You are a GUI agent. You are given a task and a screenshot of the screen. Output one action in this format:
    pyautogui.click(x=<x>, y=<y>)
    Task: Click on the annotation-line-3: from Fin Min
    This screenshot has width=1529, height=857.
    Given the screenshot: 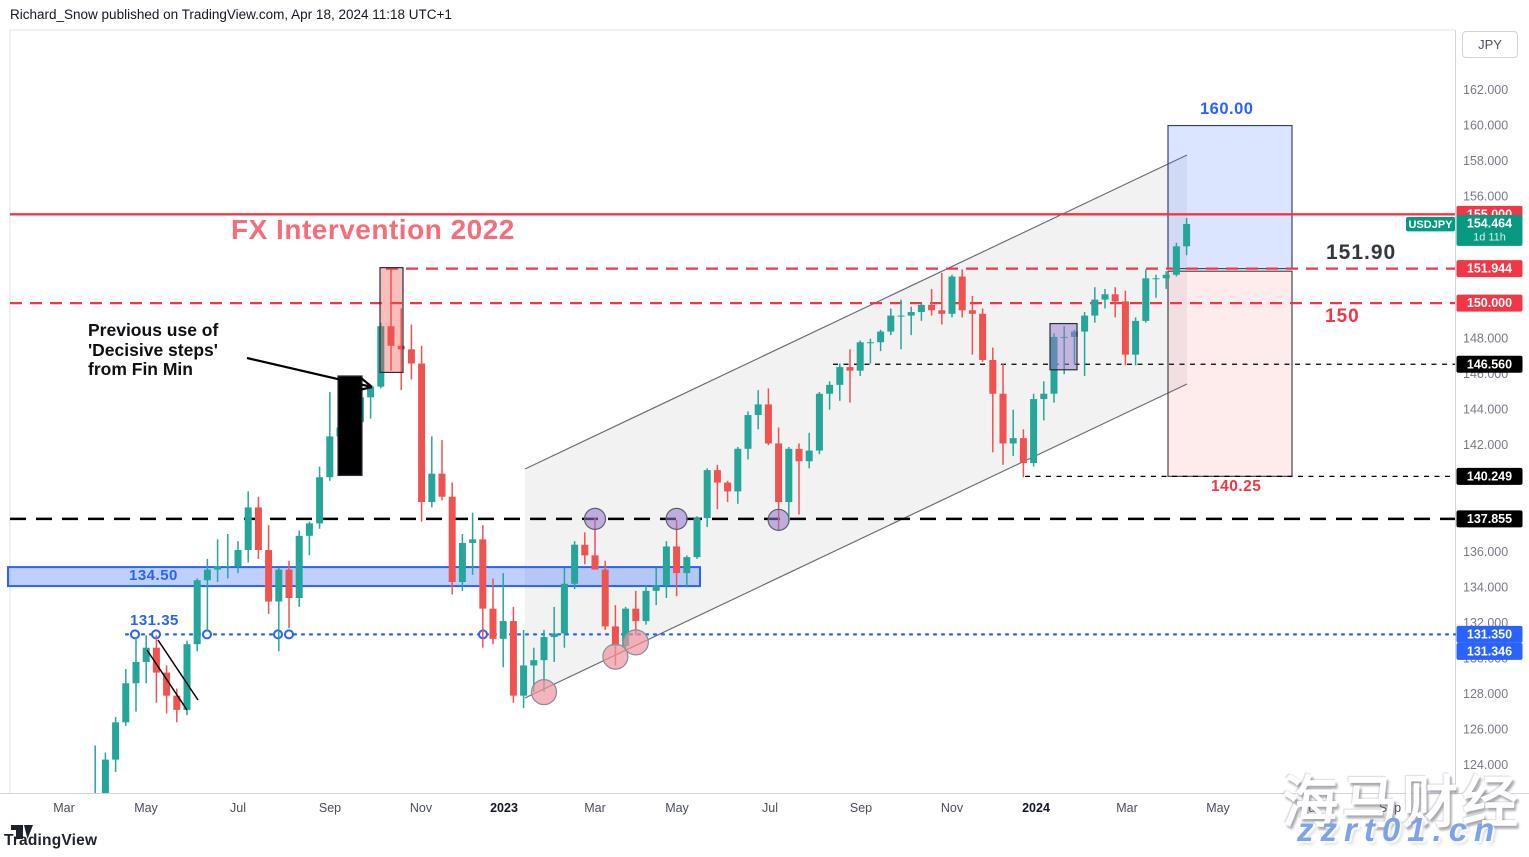 What is the action you would take?
    pyautogui.click(x=140, y=369)
    